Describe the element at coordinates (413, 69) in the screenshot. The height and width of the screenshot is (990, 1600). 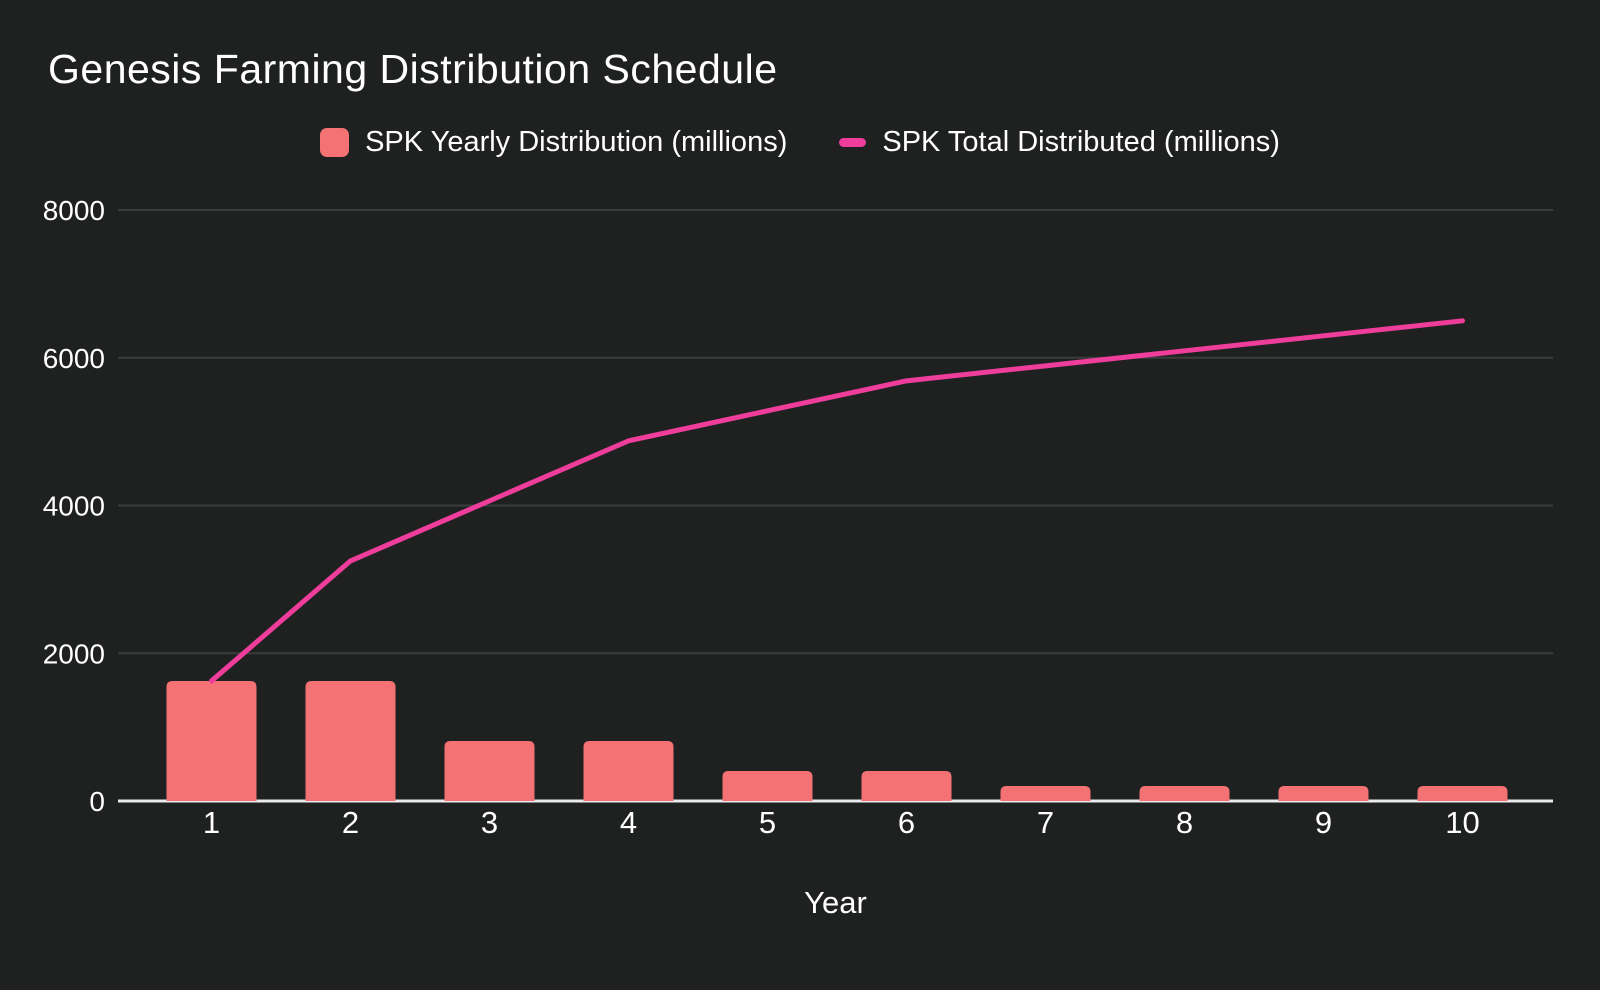
I see `chart-title: Genesis Farming Distribution Schedule` at that location.